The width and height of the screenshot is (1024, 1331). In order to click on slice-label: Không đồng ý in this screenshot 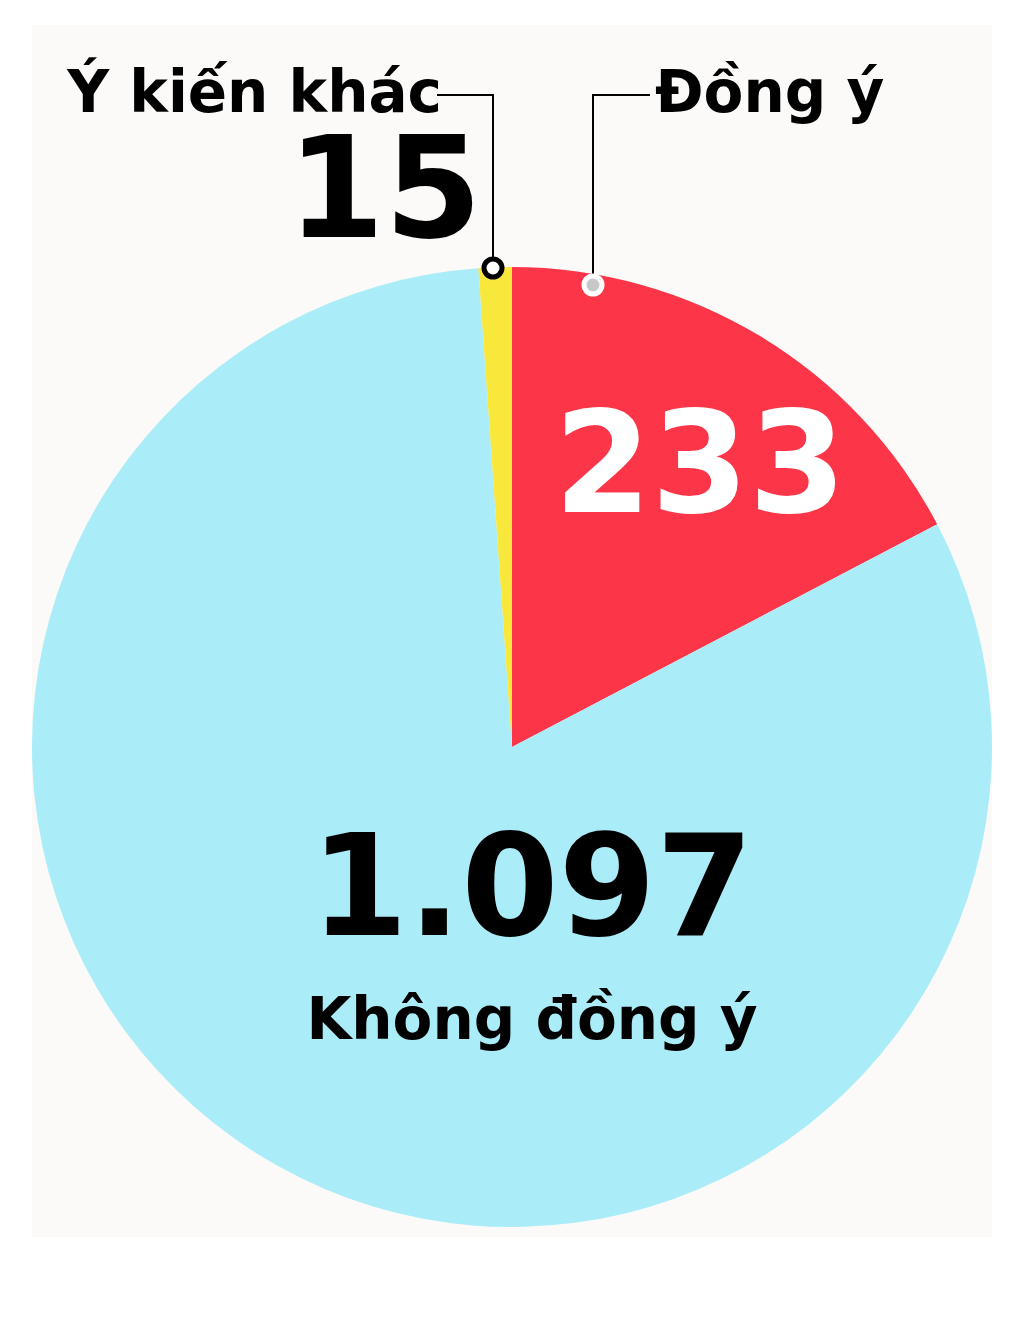, I will do `click(532, 1019)`.